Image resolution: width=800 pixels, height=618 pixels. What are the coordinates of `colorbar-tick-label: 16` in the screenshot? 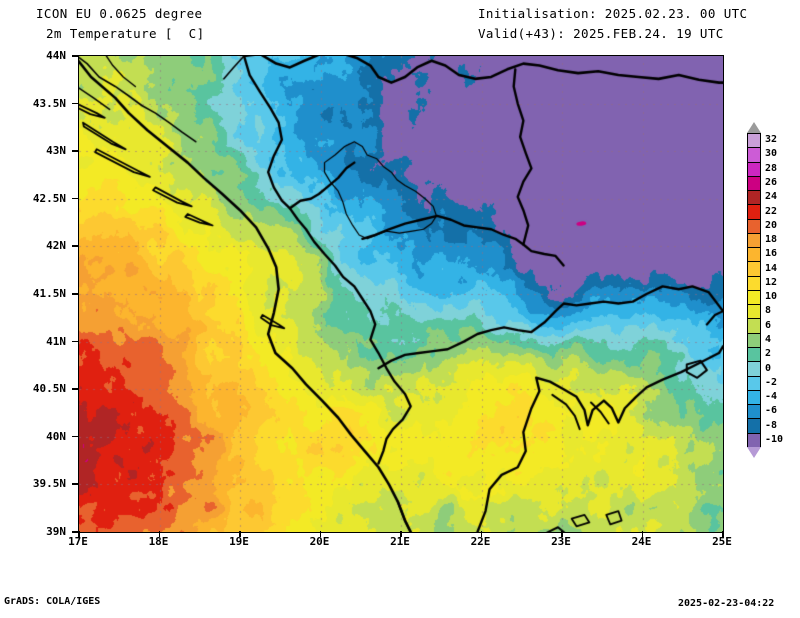 It's located at (771, 254).